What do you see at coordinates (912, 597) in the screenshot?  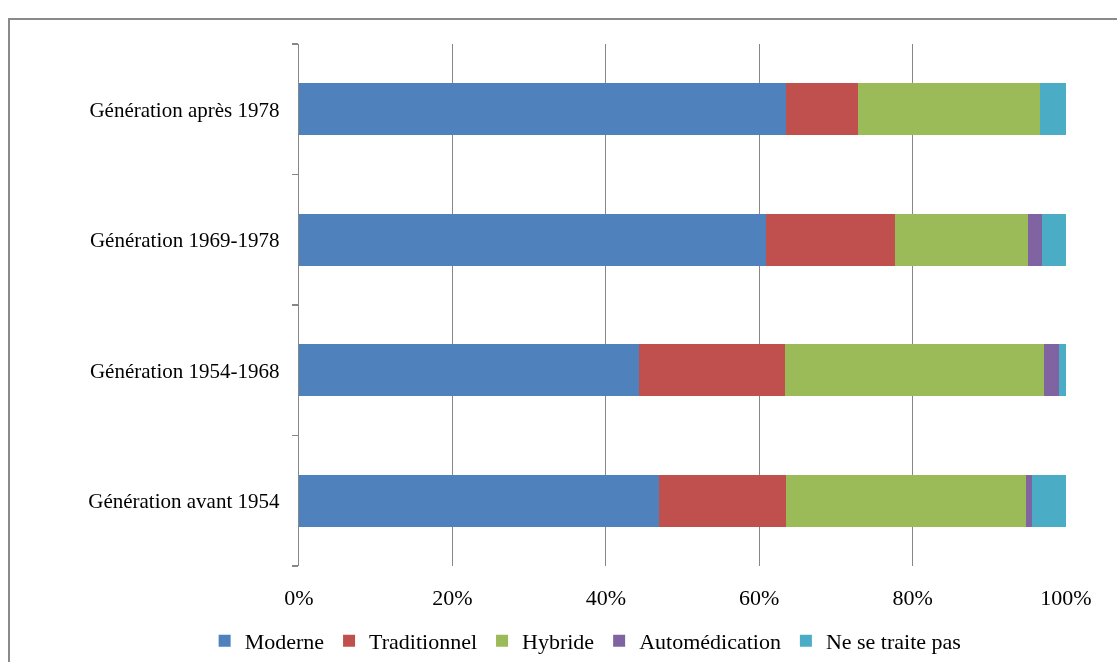 I see `x-tick-label: 80%` at bounding box center [912, 597].